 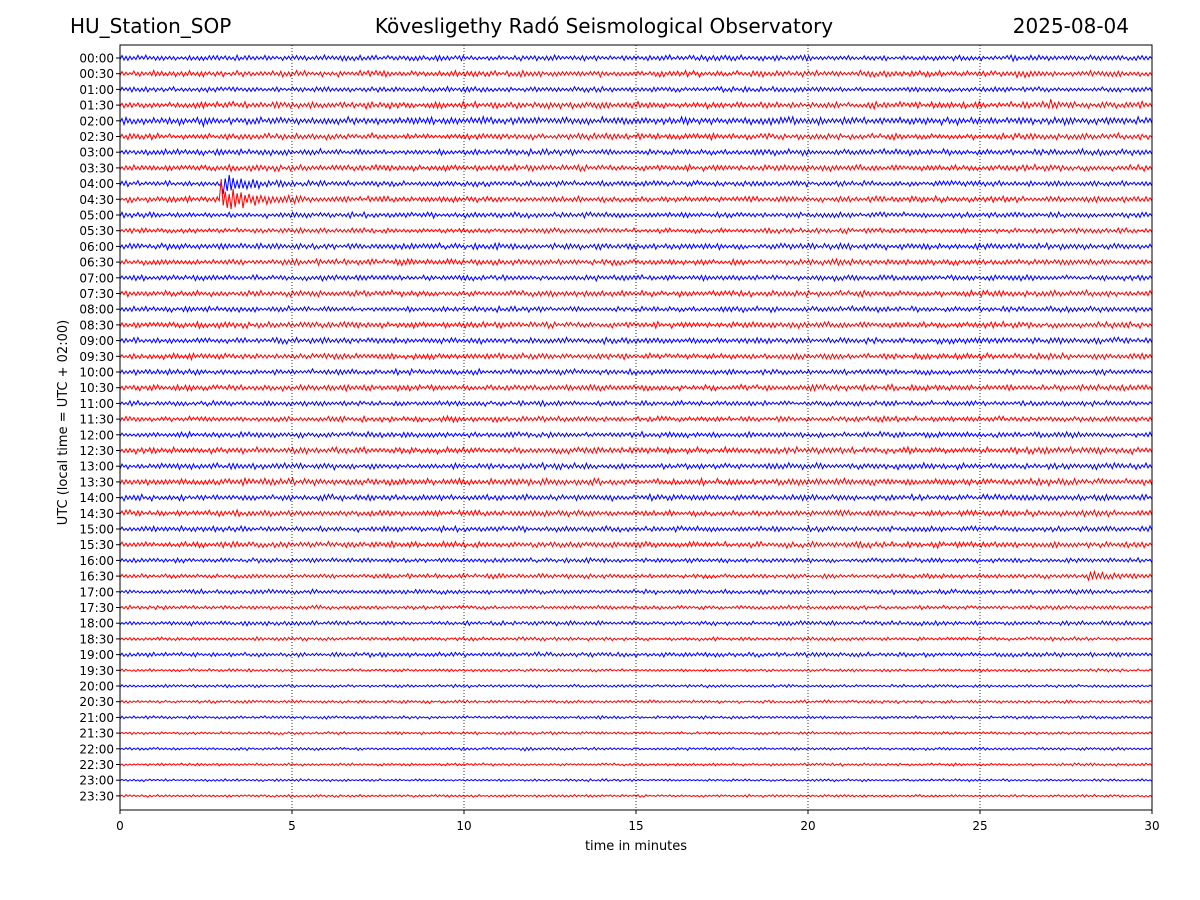 What do you see at coordinates (96, 90) in the screenshot?
I see `y-tick-label: 01:00` at bounding box center [96, 90].